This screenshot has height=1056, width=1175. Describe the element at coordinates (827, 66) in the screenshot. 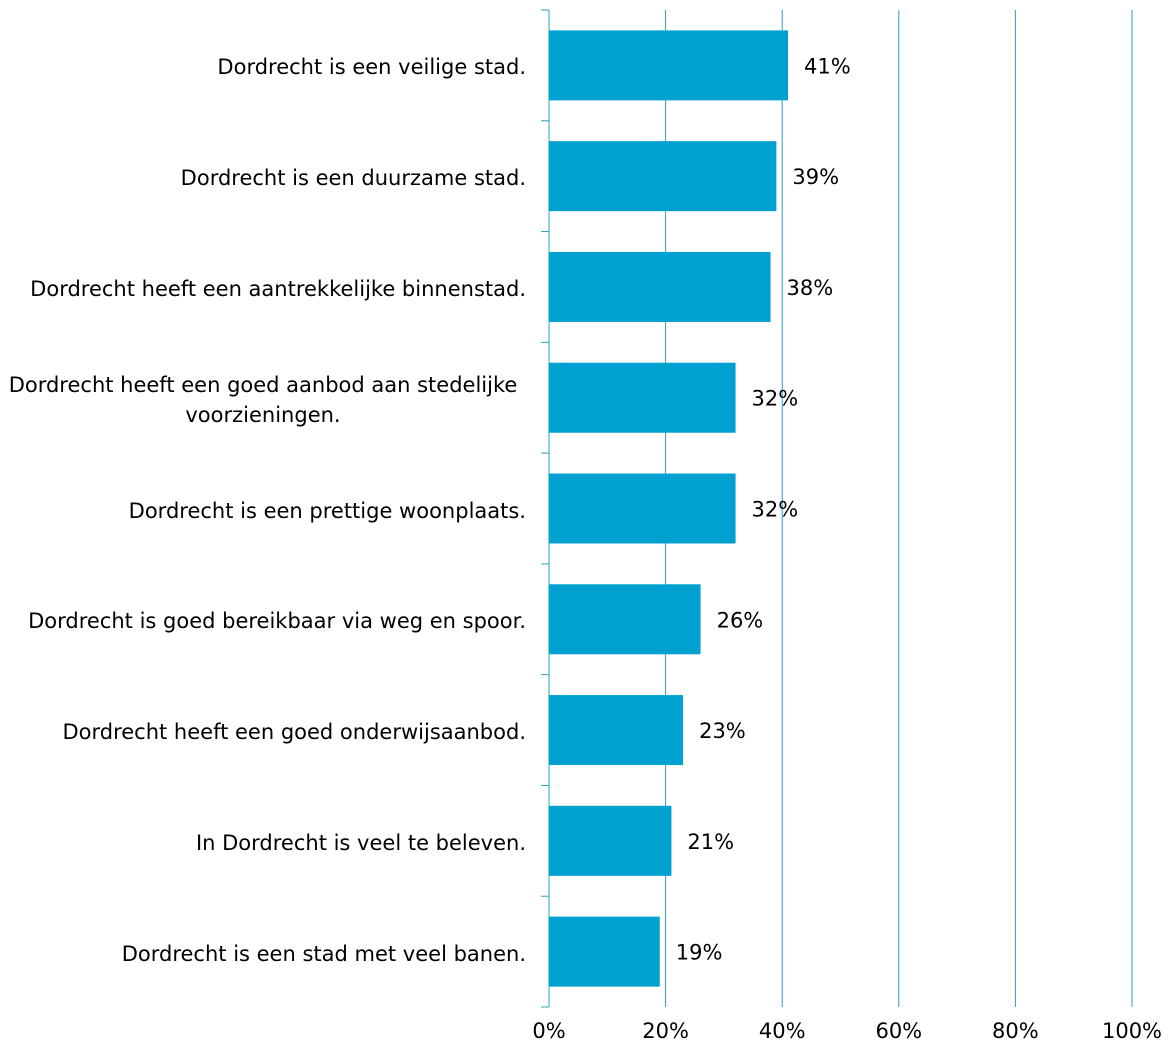

I see `value-label: 41%` at that location.